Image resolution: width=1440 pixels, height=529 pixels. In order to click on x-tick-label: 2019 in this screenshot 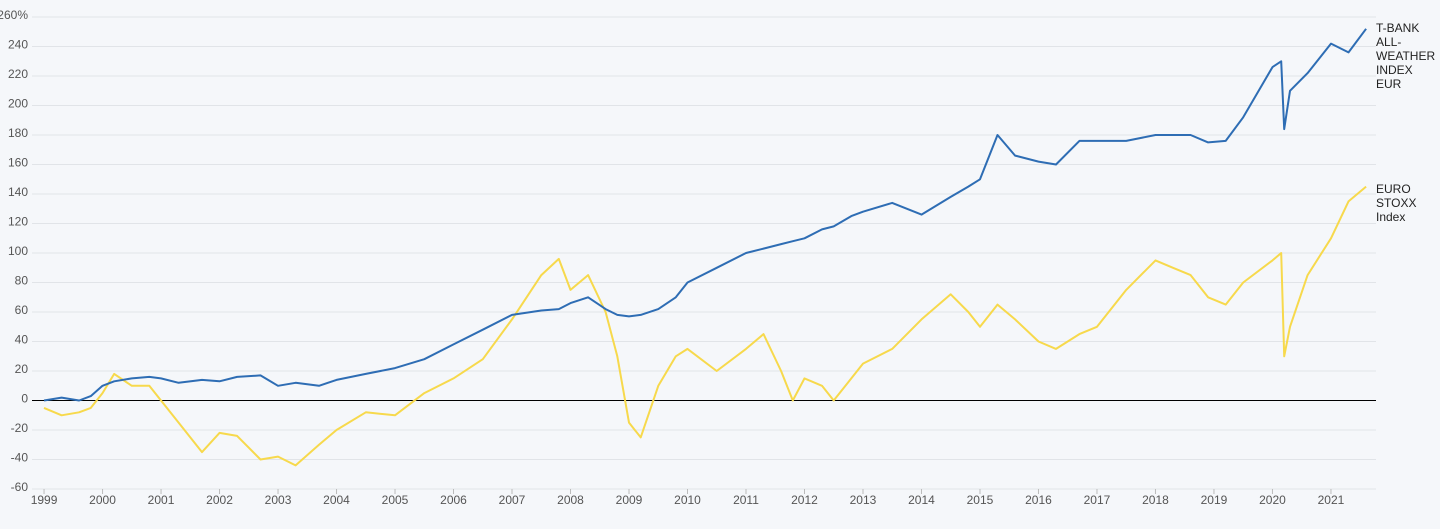, I will do `click(1214, 500)`.